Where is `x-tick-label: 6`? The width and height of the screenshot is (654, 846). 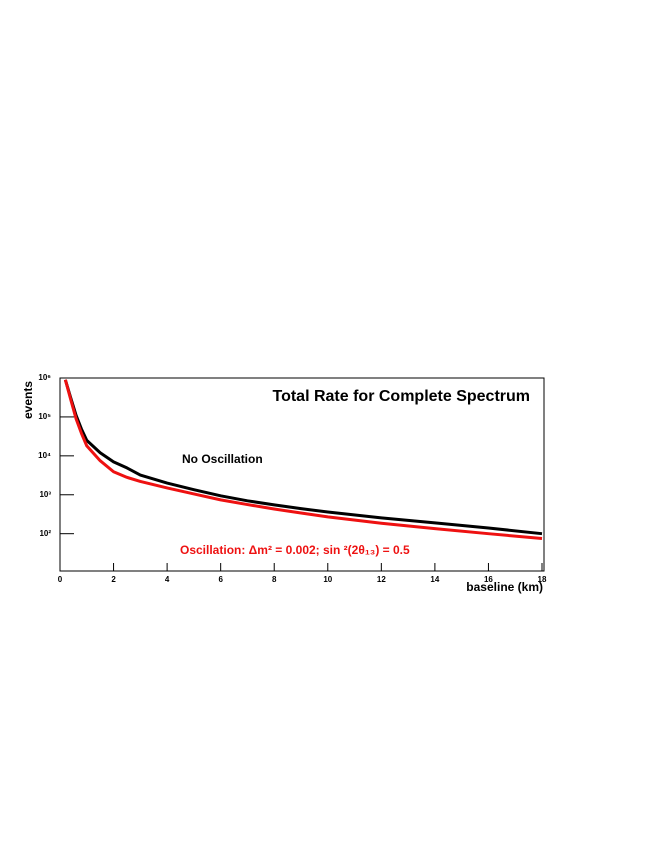
x-tick-label: 6 is located at coordinates (220, 579).